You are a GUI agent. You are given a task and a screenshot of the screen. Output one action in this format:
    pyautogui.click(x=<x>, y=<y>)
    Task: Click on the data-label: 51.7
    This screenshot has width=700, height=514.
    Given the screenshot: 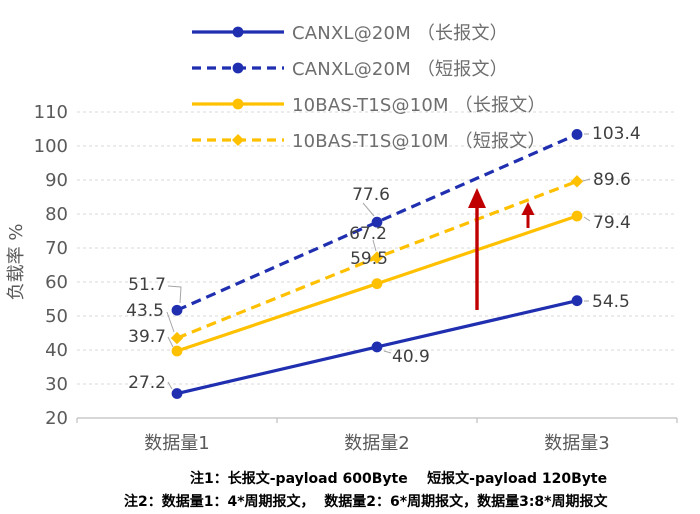 What is the action you would take?
    pyautogui.click(x=147, y=285)
    